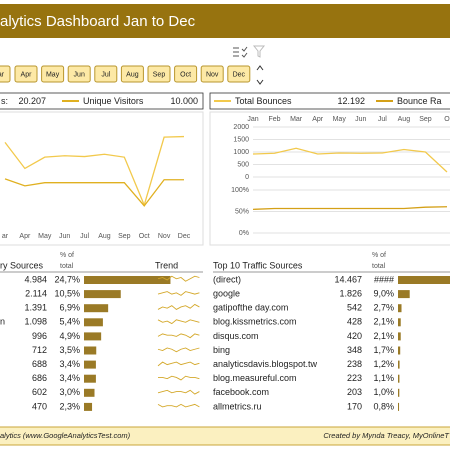  I want to click on y-tick-label: 100%, so click(240, 190).